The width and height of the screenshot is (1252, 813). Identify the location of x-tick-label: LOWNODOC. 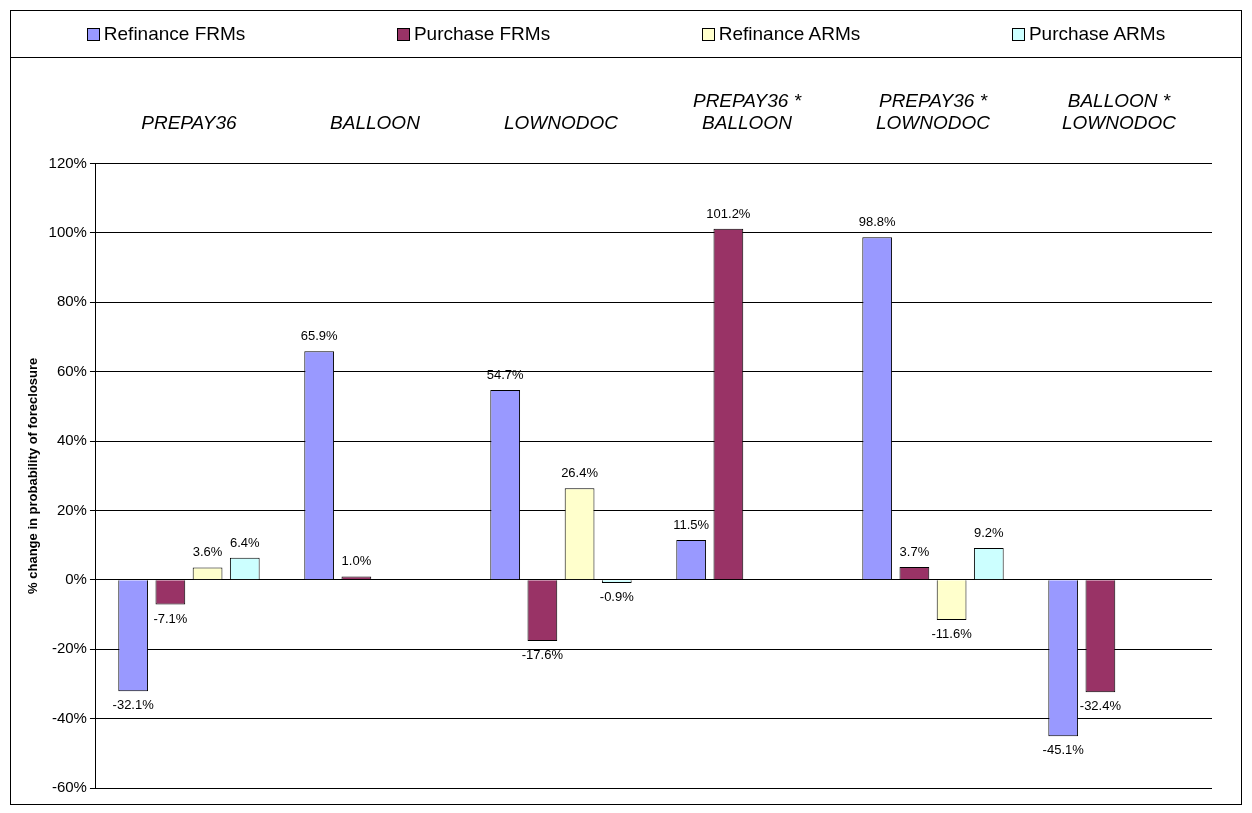
(561, 123).